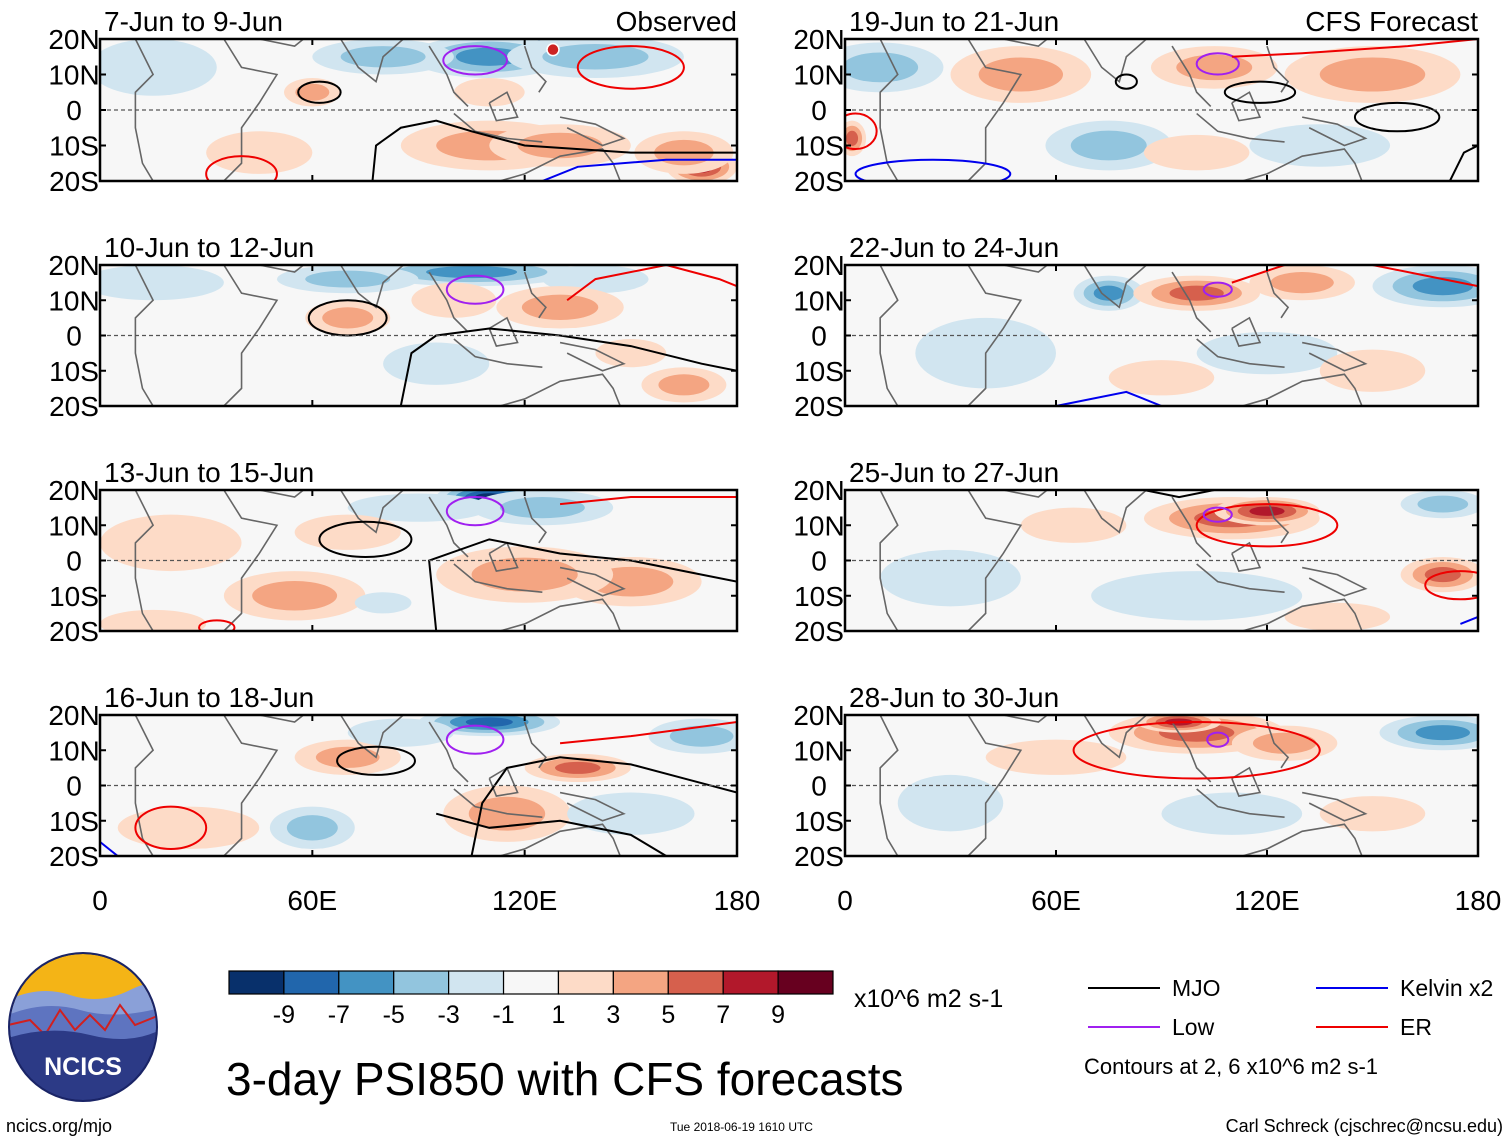  I want to click on ncics-logo: NCICS, so click(83, 1027).